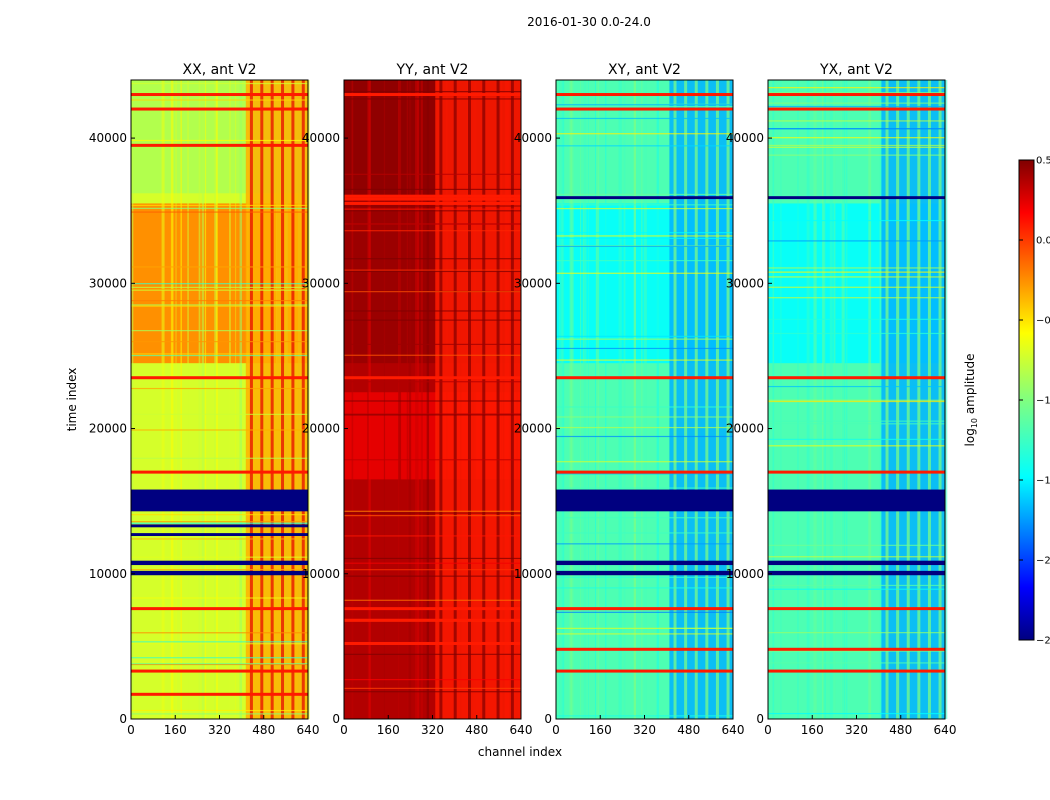 Image resolution: width=1050 pixels, height=800 pixels. I want to click on colorbar-tick-label: −1.5, so click(1043, 481).